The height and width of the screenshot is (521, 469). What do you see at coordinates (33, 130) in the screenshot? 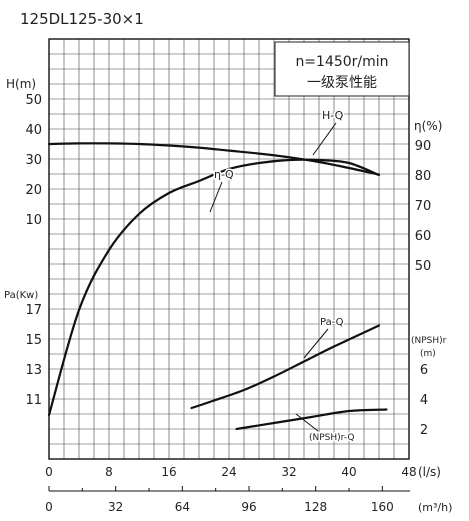
I see `head-tick-label: 40` at bounding box center [33, 130].